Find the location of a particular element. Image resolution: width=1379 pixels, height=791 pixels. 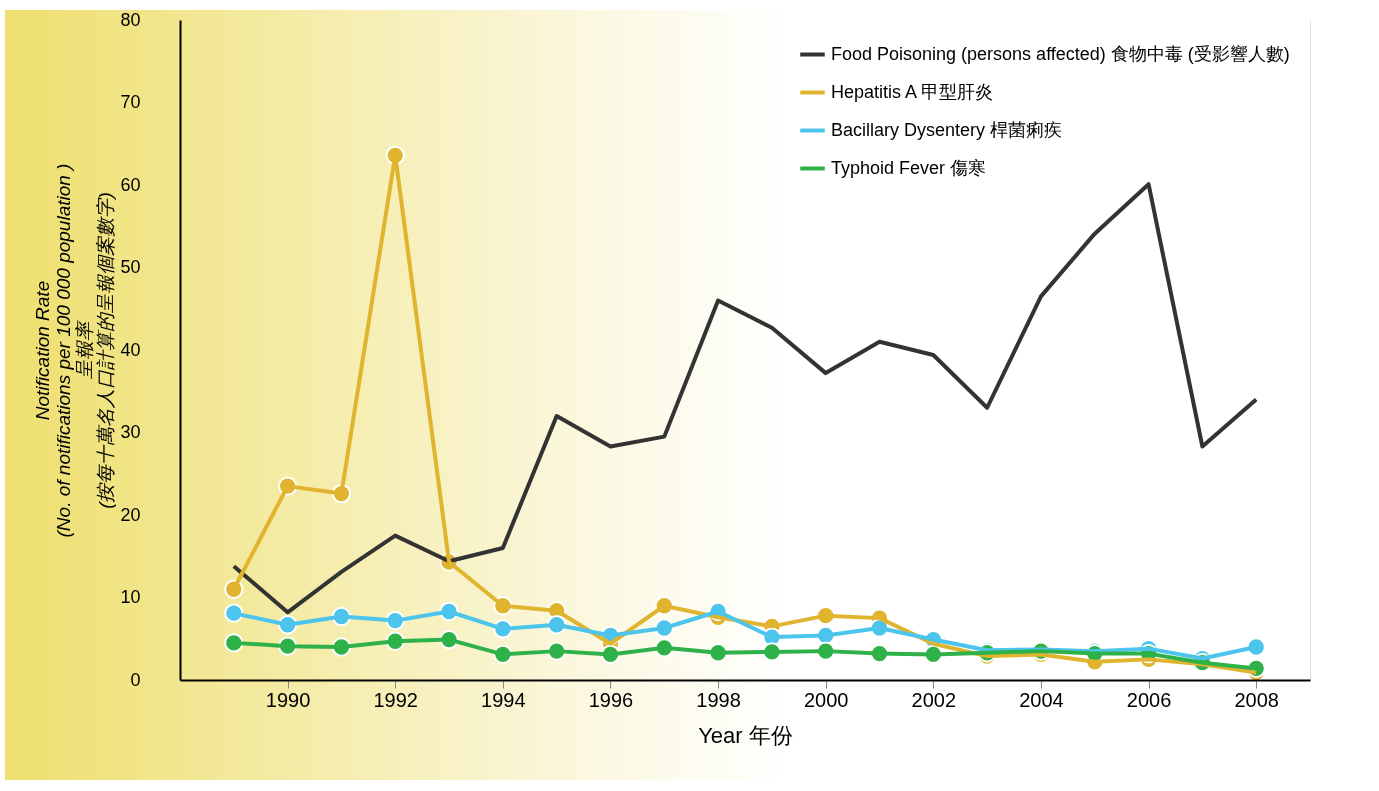

legend-label: Food Poisoning (persons affected) 食物中毒 (受影響人數) is located at coordinates (1060, 53).